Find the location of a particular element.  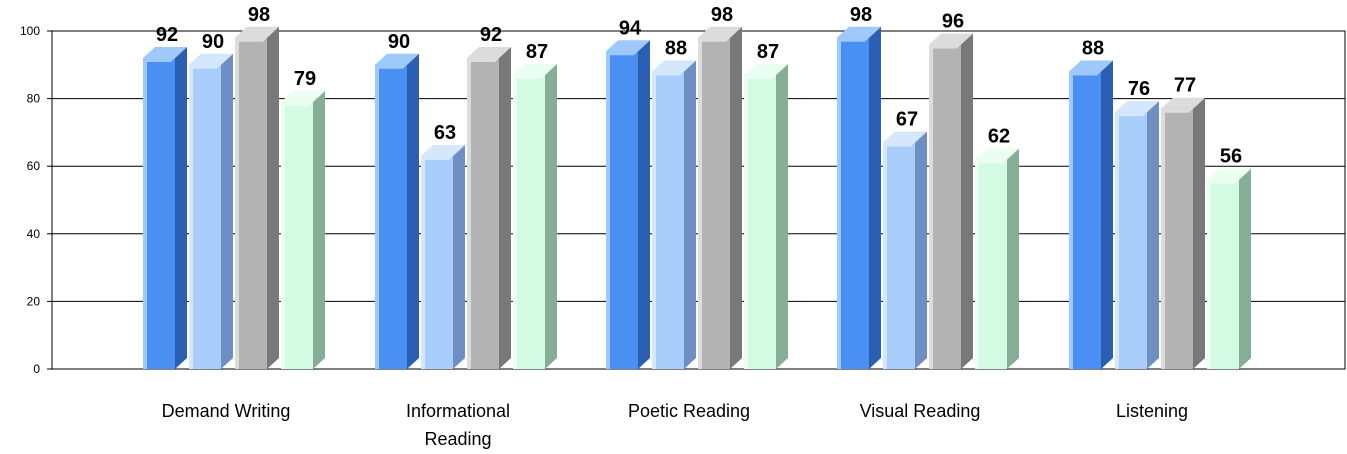

y-tick-label: 60 is located at coordinates (34, 166).